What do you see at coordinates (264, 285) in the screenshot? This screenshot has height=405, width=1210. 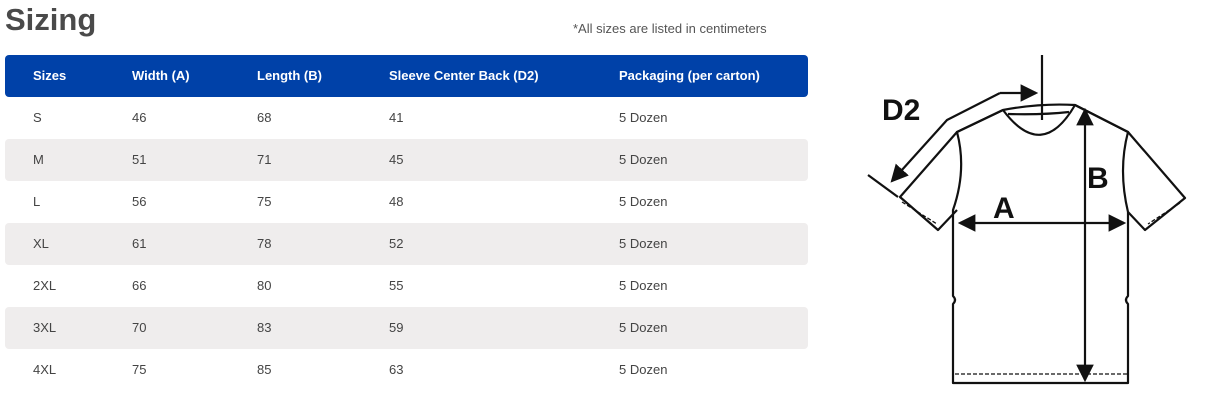 I see `table-cell: 80` at bounding box center [264, 285].